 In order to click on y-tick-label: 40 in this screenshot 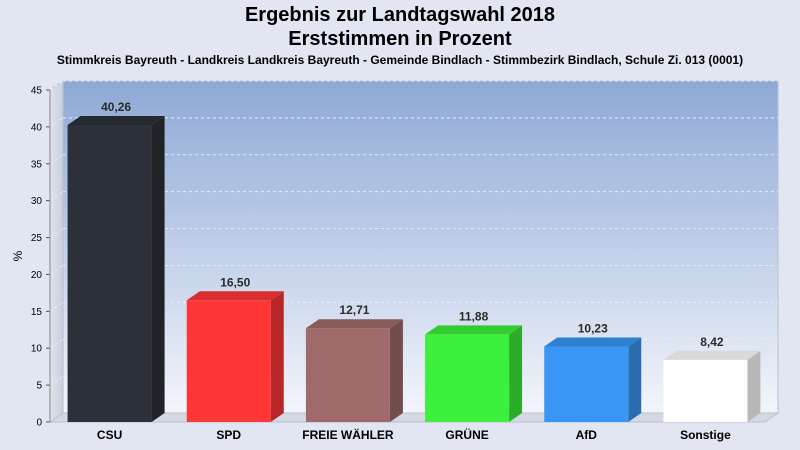, I will do `click(37, 127)`.